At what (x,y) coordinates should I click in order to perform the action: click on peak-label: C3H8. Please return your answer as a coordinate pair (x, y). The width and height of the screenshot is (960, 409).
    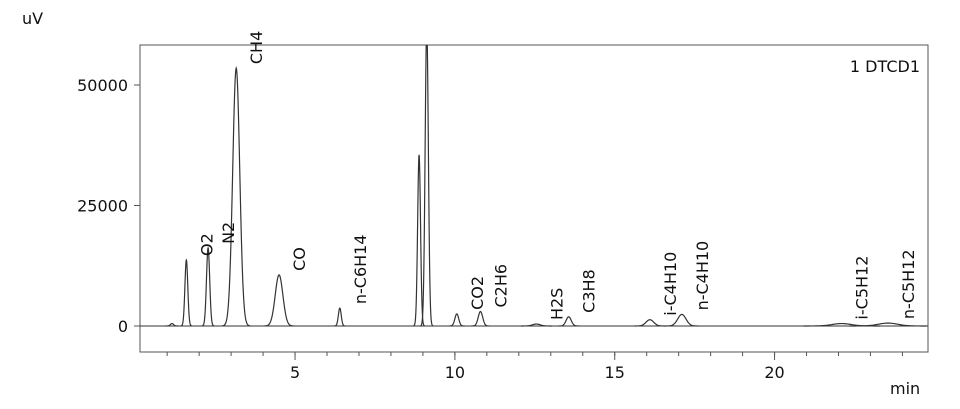
    Looking at the image, I should click on (589, 291).